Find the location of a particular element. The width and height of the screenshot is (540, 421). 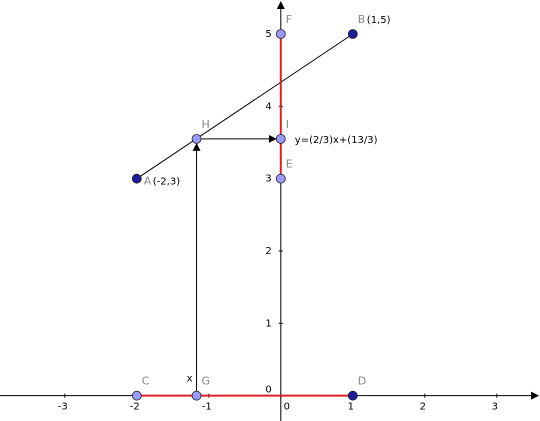

x-tick-label: 2 is located at coordinates (423, 407).